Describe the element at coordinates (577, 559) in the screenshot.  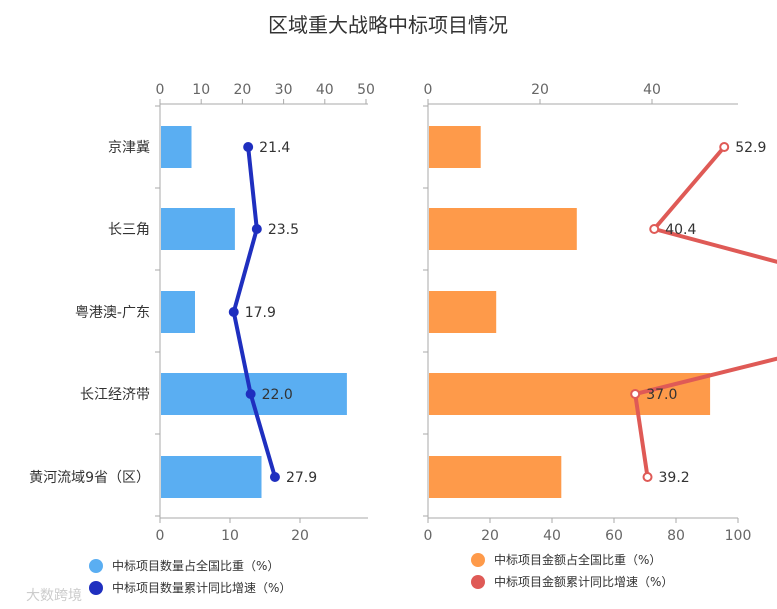
I see `legend-label: 中标项目金额占全国比重（%）` at that location.